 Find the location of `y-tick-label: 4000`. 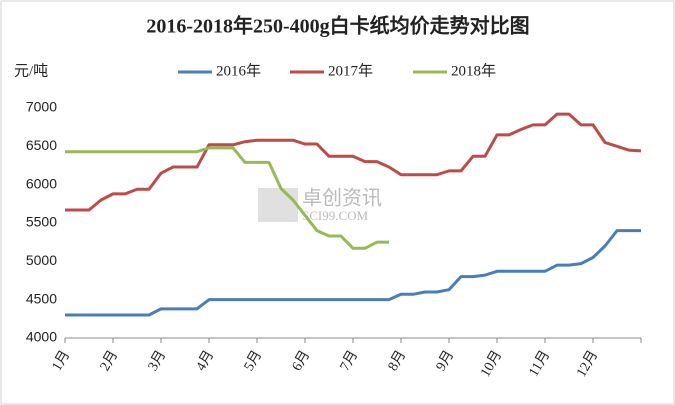

y-tick-label: 4000 is located at coordinates (41, 337).